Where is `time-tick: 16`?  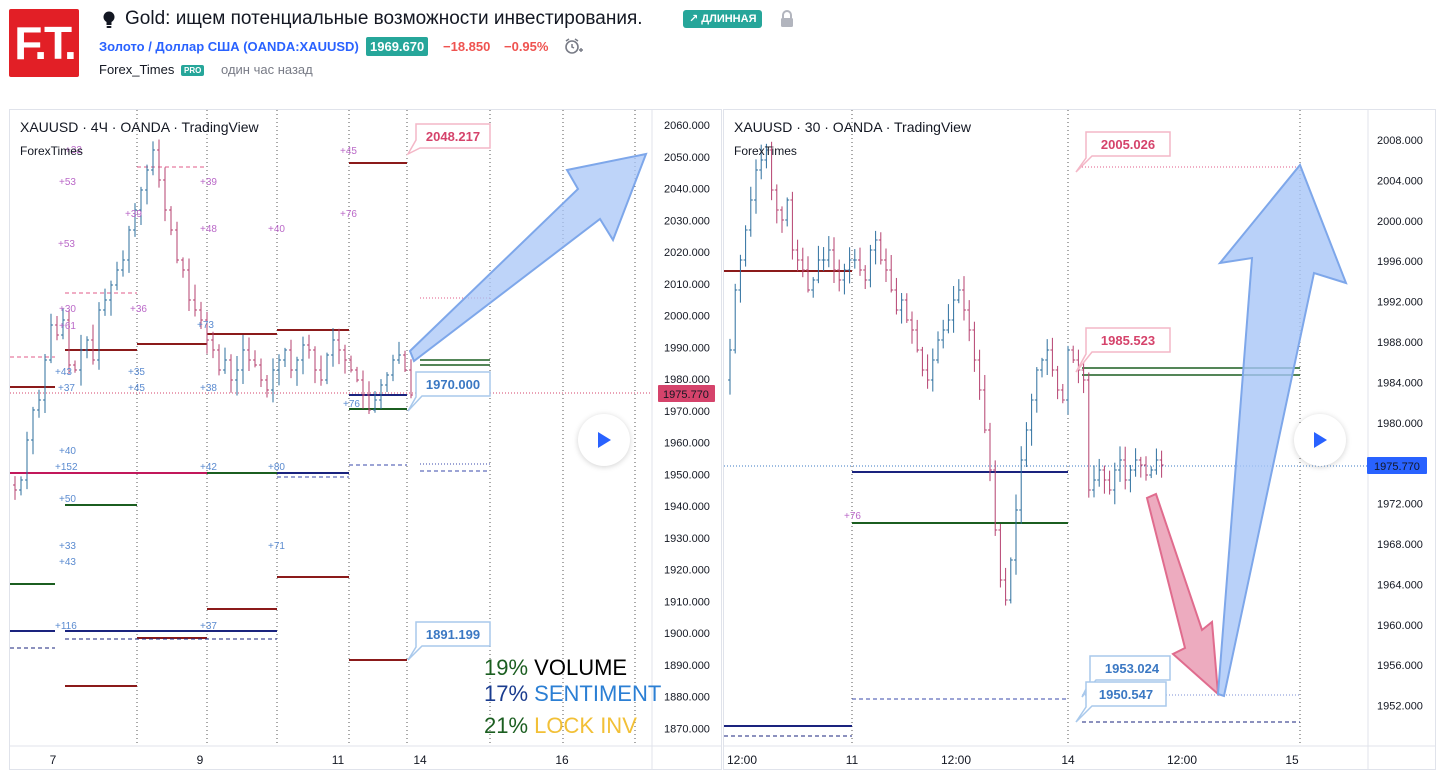 time-tick: 16 is located at coordinates (562, 760).